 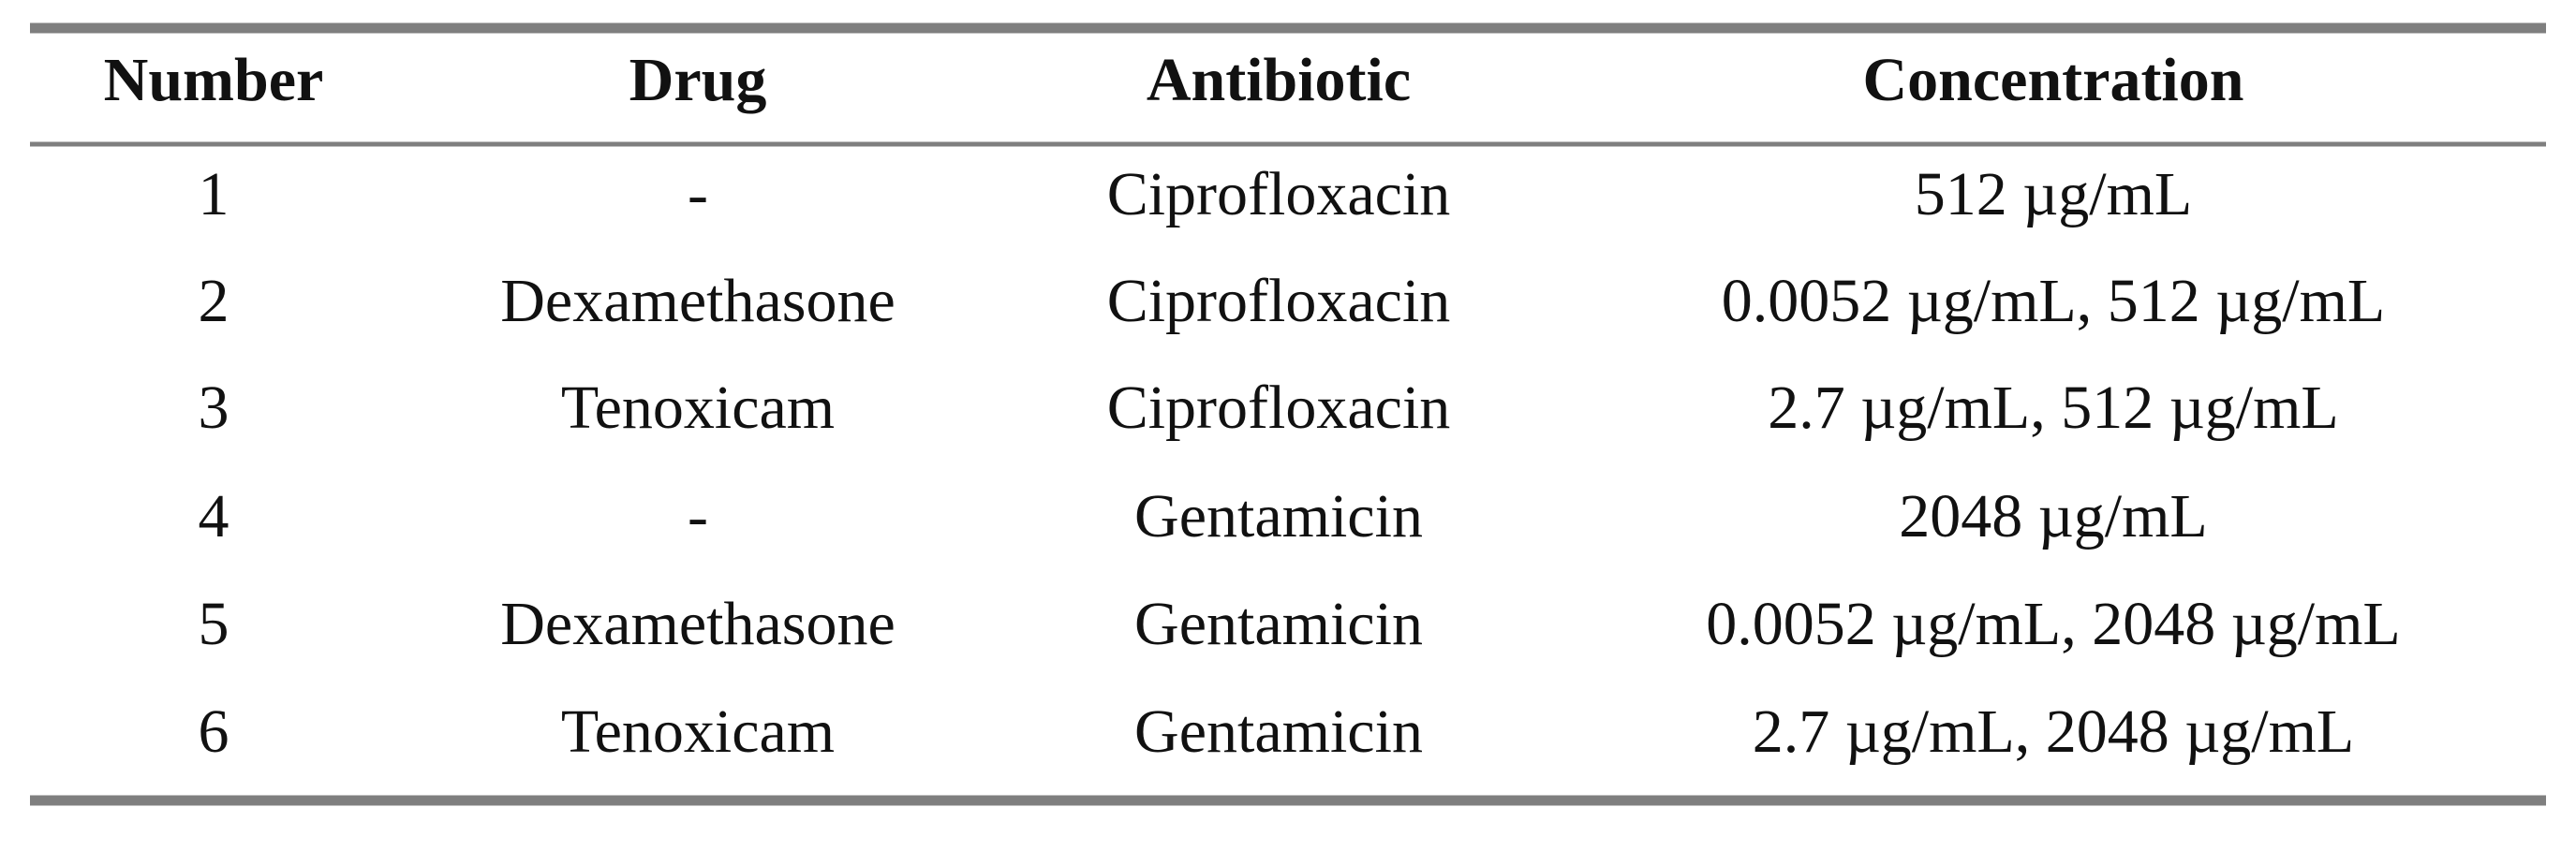 I want to click on header-cell: Concentration, so click(x=2053, y=80).